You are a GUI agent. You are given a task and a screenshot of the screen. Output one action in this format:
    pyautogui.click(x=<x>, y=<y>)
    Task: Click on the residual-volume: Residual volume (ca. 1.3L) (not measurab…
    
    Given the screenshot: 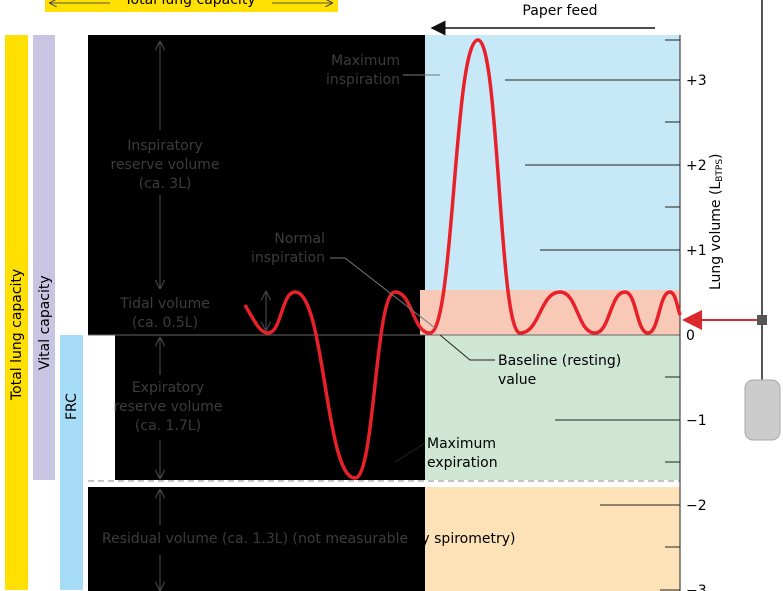 What is the action you would take?
    pyautogui.click(x=308, y=539)
    